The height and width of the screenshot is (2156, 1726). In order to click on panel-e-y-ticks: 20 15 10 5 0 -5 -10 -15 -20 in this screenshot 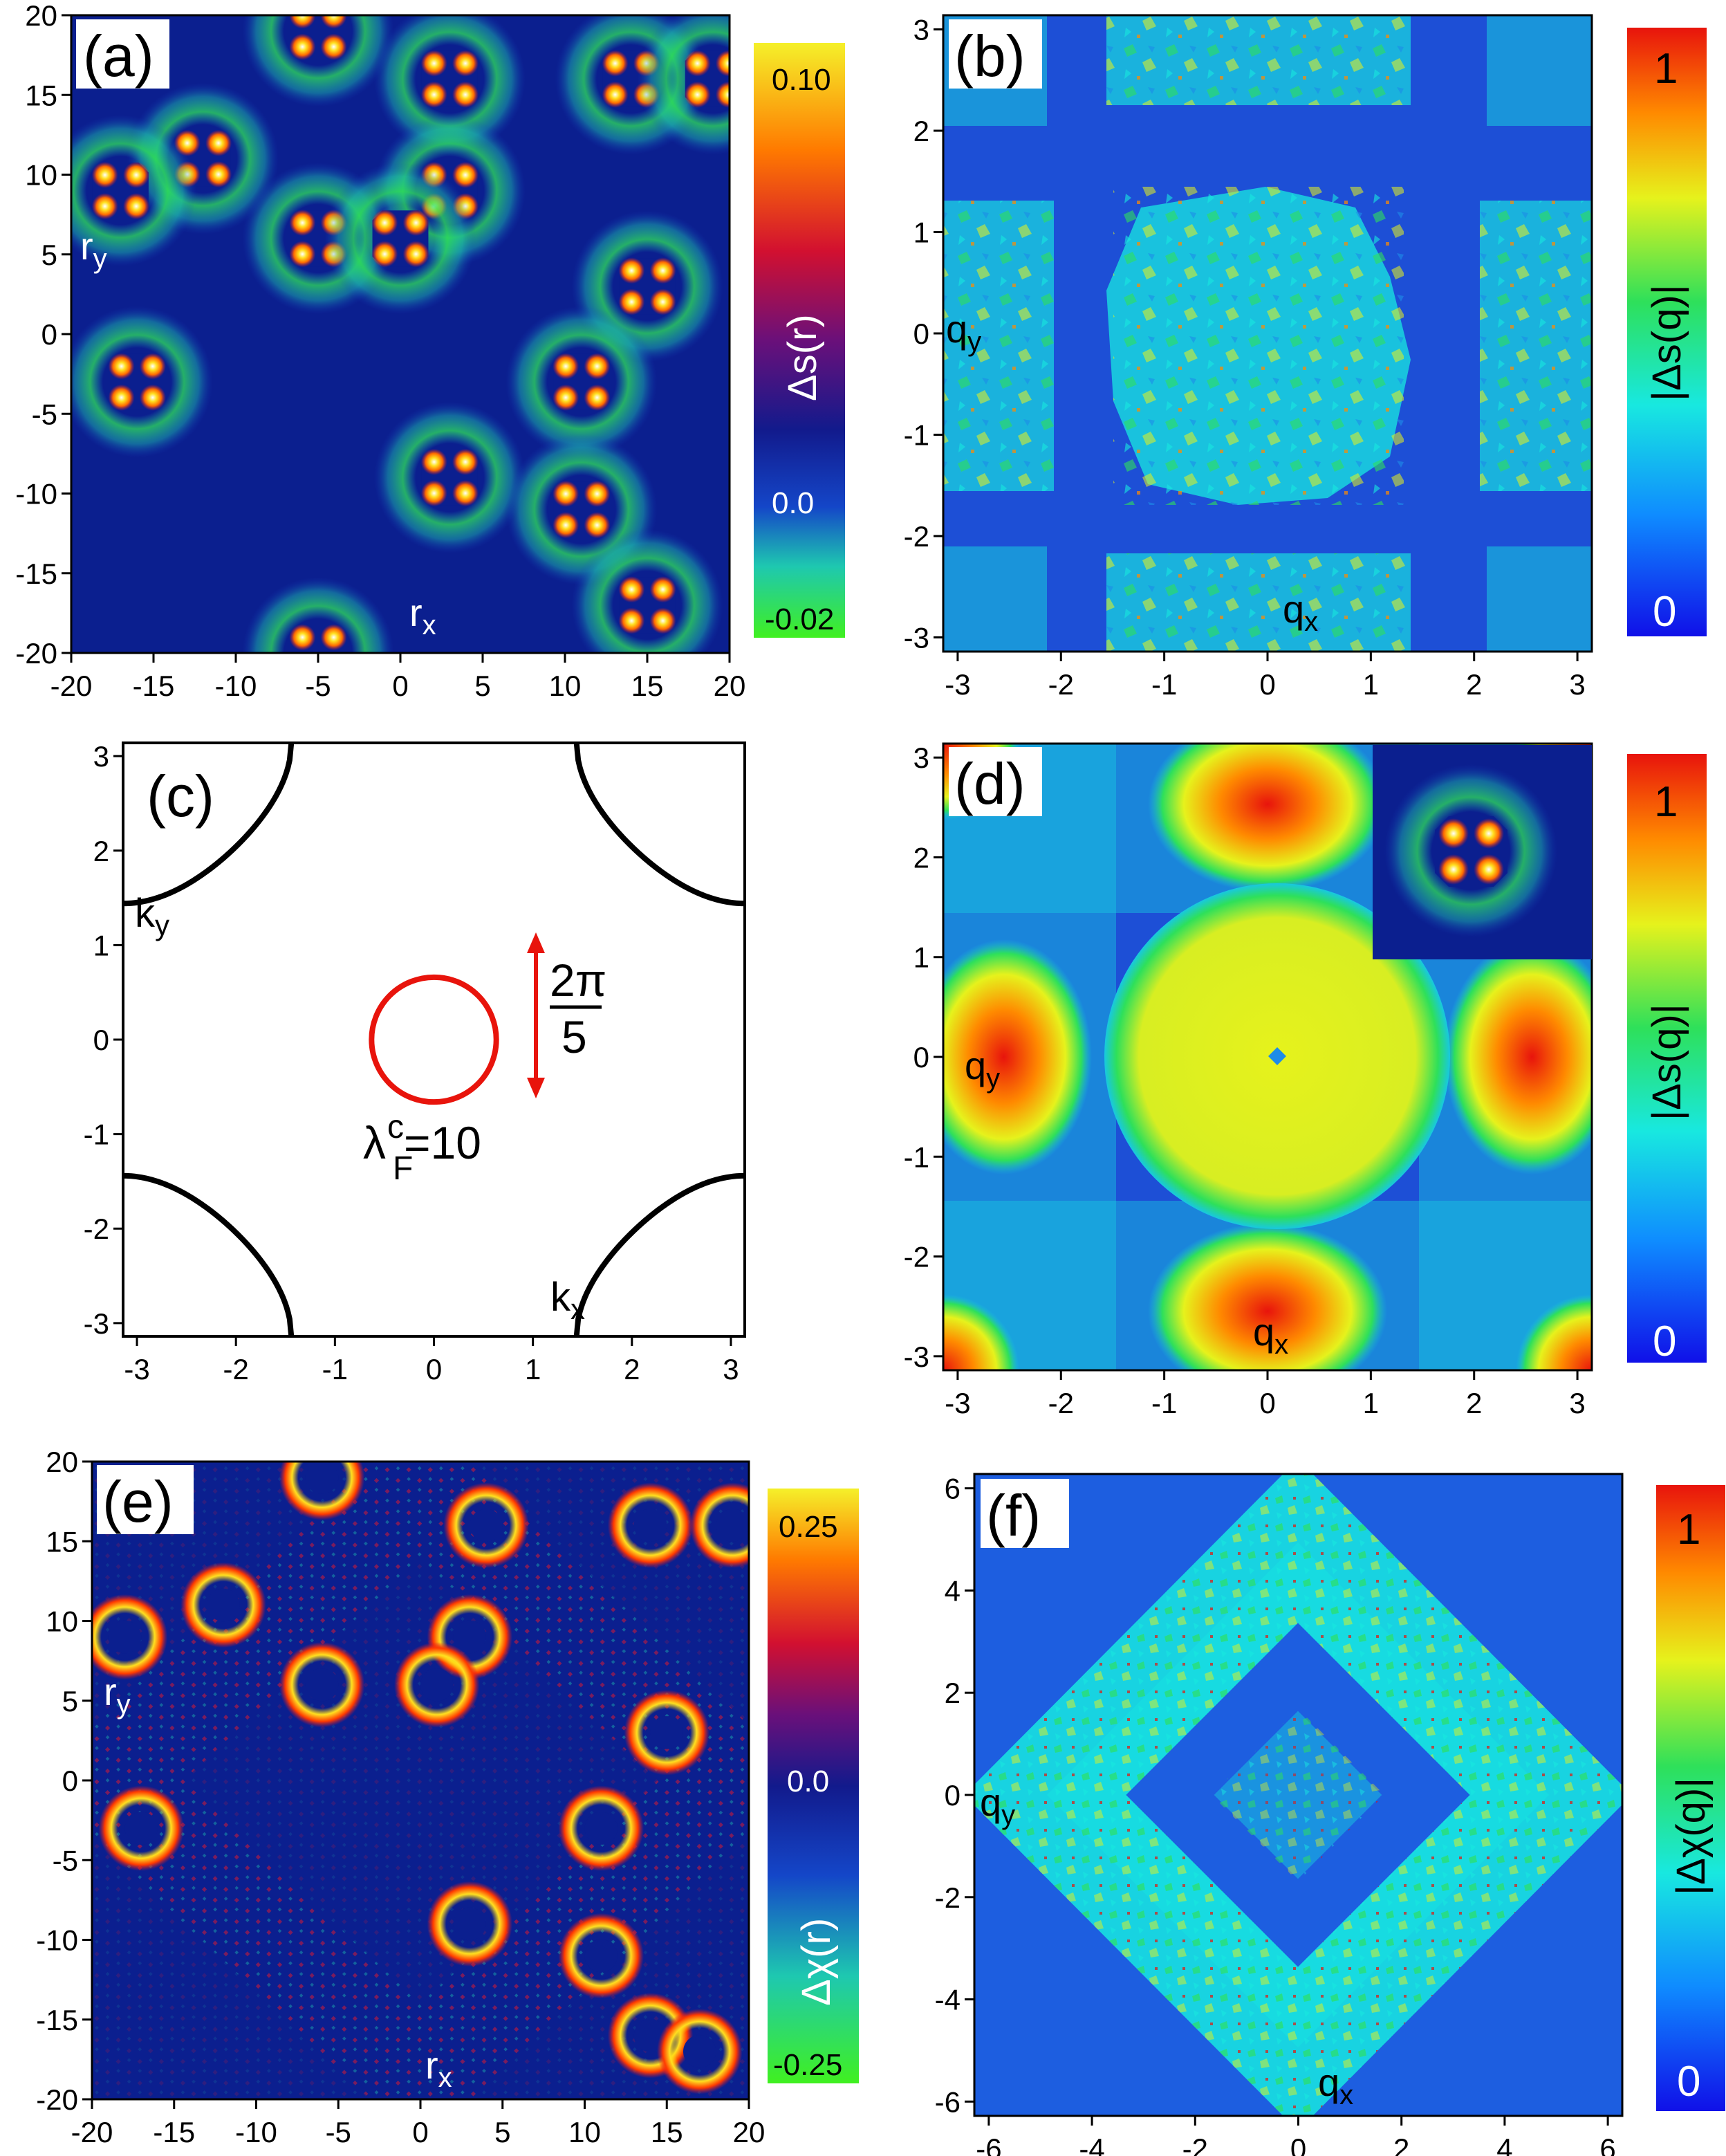, I will do `click(64, 1781)`.